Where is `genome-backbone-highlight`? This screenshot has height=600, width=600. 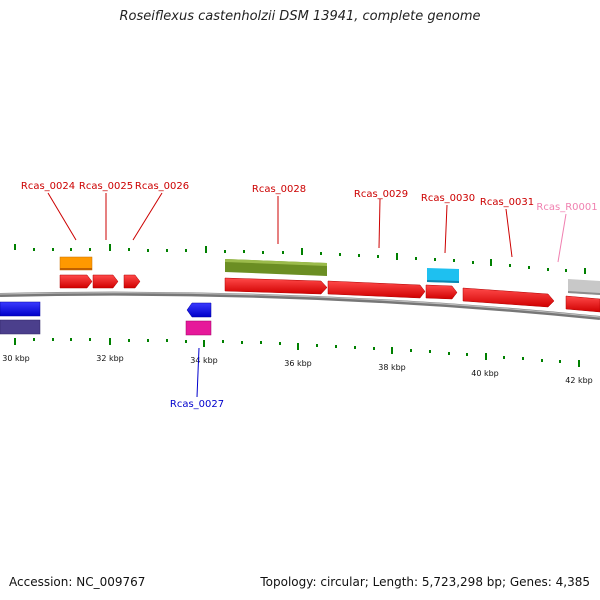
genome-backbone-highlight is located at coordinates (300, 305).